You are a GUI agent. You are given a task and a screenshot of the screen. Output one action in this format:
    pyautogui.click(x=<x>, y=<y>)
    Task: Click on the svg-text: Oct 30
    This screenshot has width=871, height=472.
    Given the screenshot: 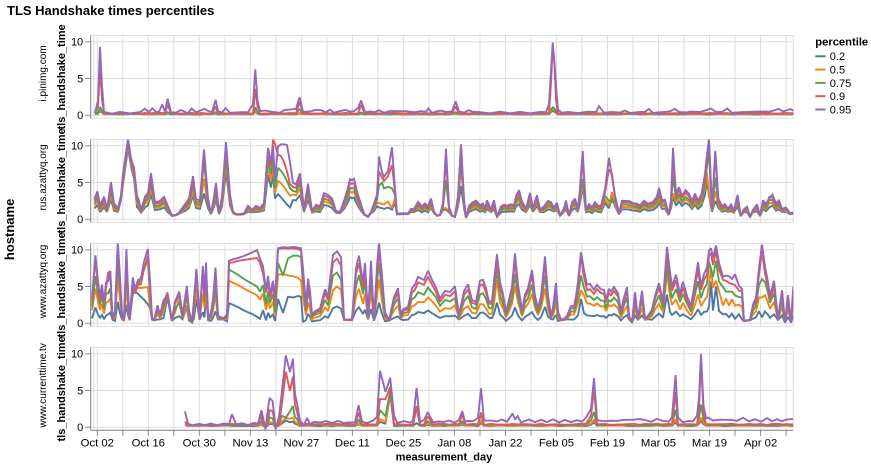 What is the action you would take?
    pyautogui.click(x=199, y=444)
    